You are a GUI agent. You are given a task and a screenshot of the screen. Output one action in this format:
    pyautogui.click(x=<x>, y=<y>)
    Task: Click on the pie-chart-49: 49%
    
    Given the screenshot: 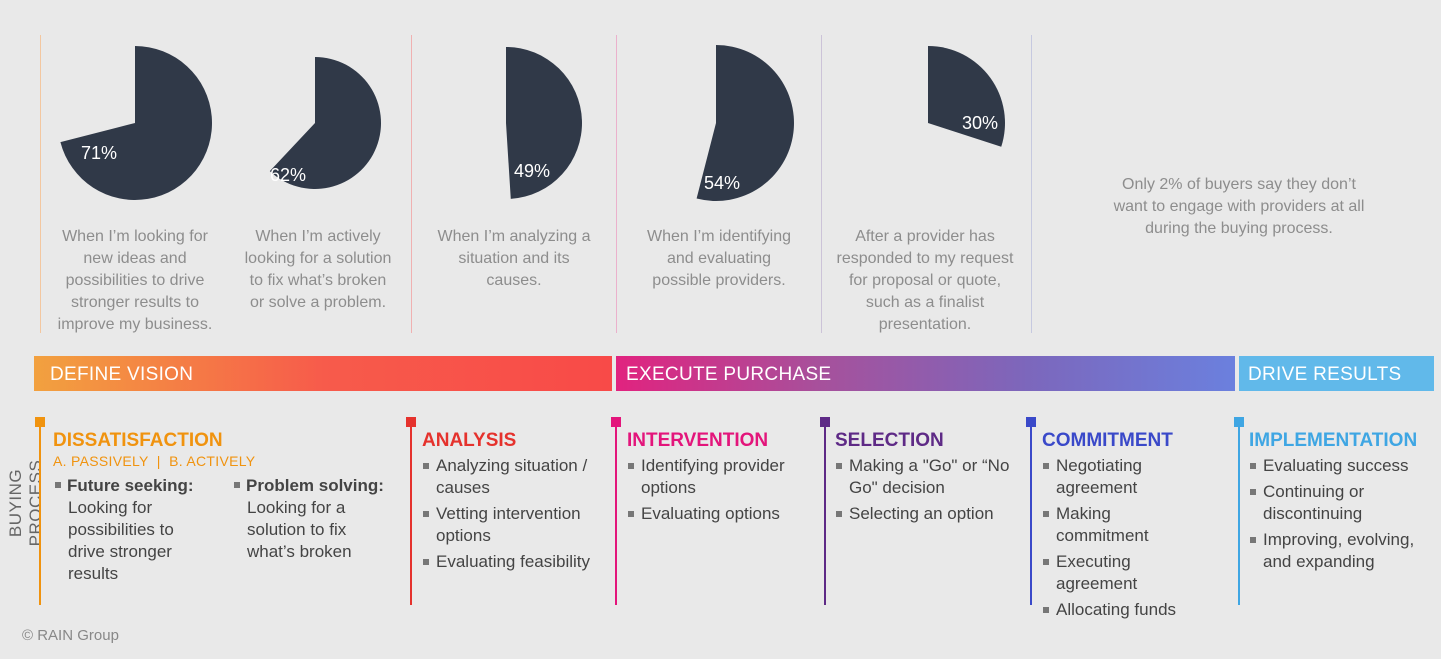 What is the action you would take?
    pyautogui.click(x=544, y=123)
    